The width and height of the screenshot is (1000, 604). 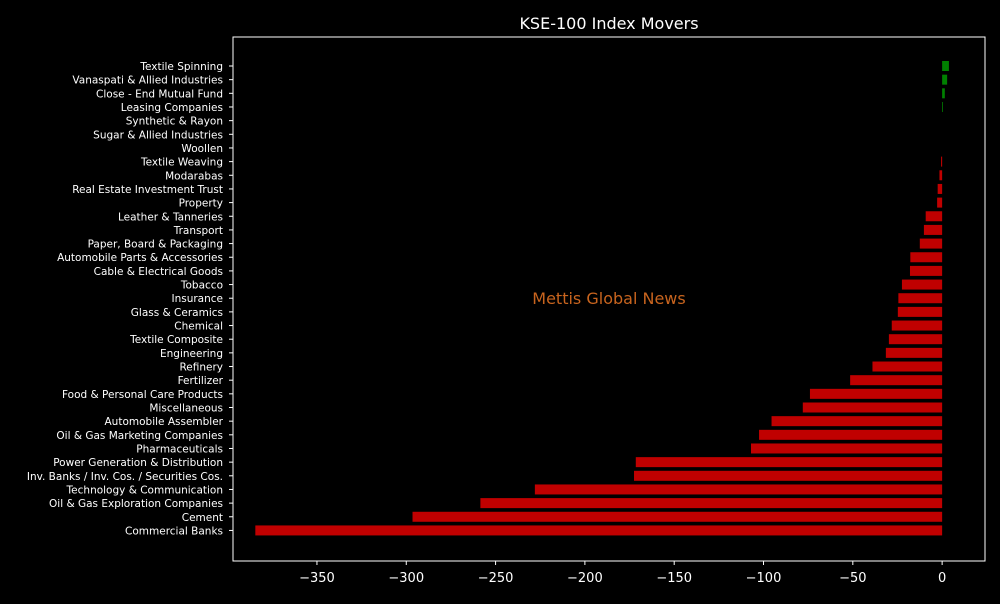 I want to click on category-label: Leasing Companies, so click(x=172, y=108).